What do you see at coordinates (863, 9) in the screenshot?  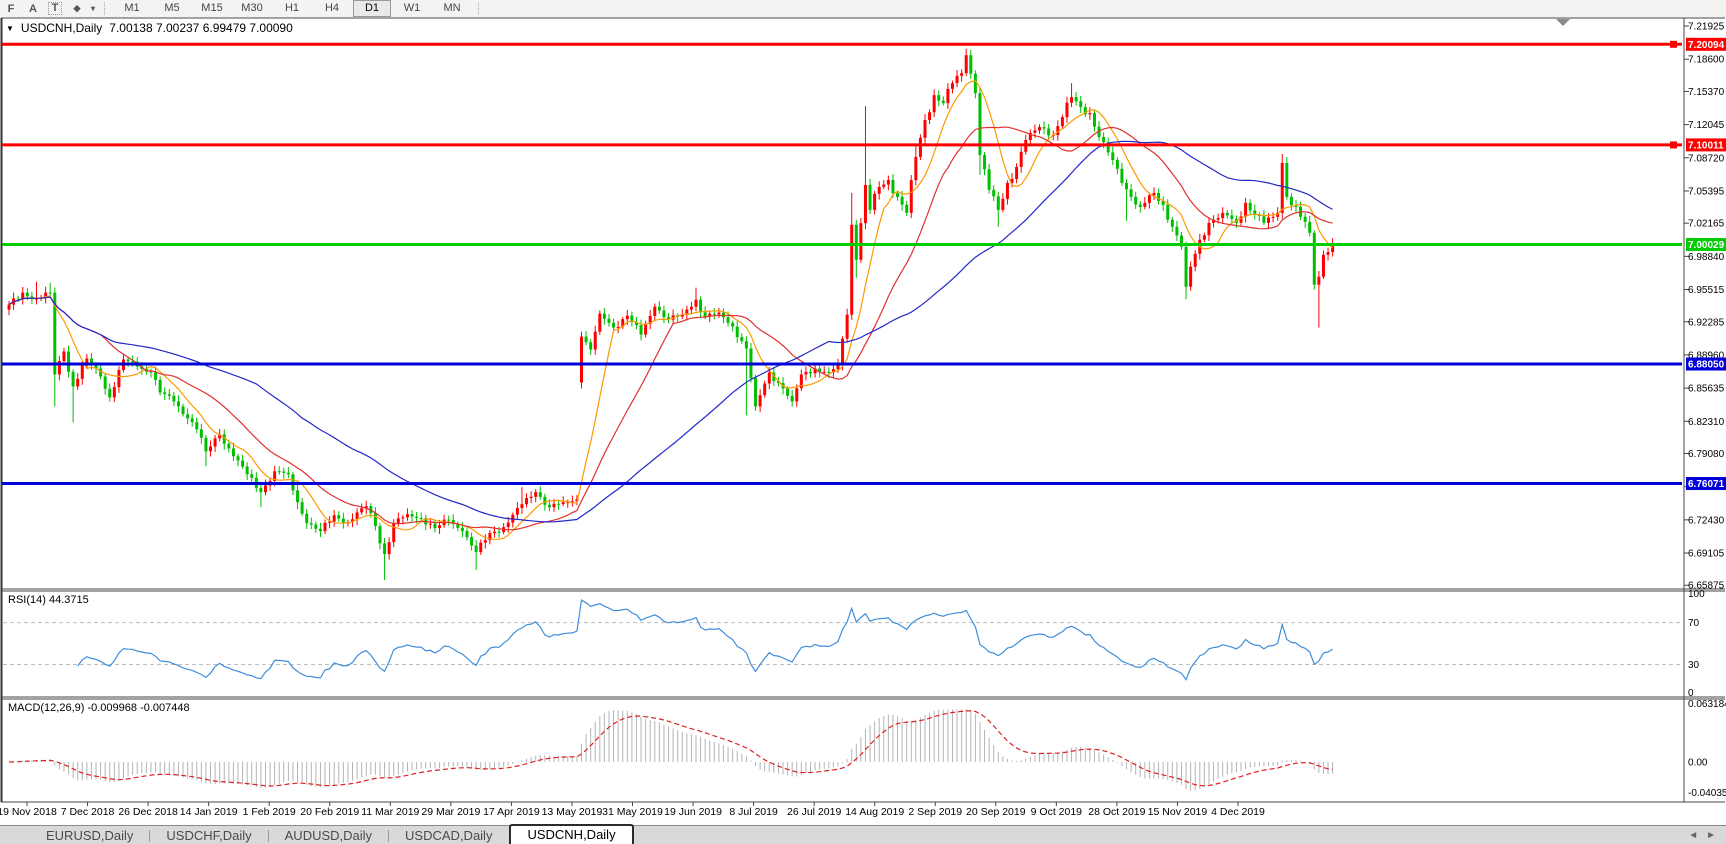 I see `toolbar: F A T ◆ ▾ M1 M5 M15 M30 H1 H4 D1 W1 MN` at bounding box center [863, 9].